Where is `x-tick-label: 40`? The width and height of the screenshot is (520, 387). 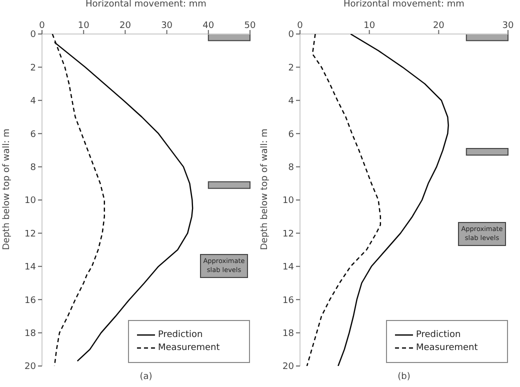
x-tick-label: 40 is located at coordinates (208, 26).